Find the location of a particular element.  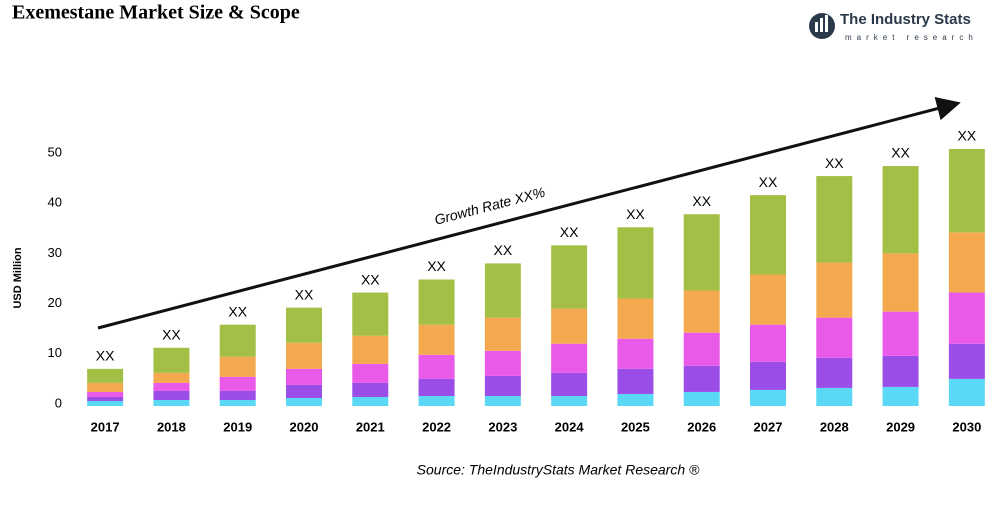

x-tick-label: 2019 is located at coordinates (237, 426).